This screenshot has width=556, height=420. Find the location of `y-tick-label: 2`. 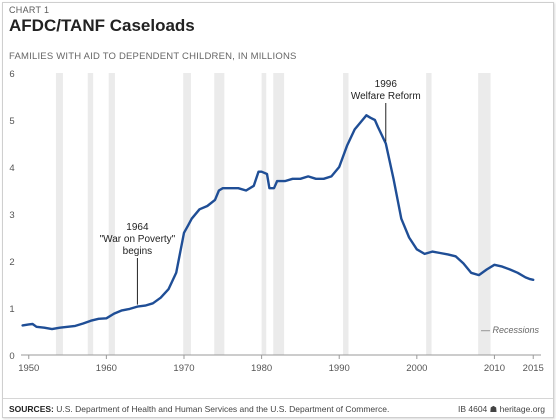

y-tick-label: 2 is located at coordinates (11, 262).